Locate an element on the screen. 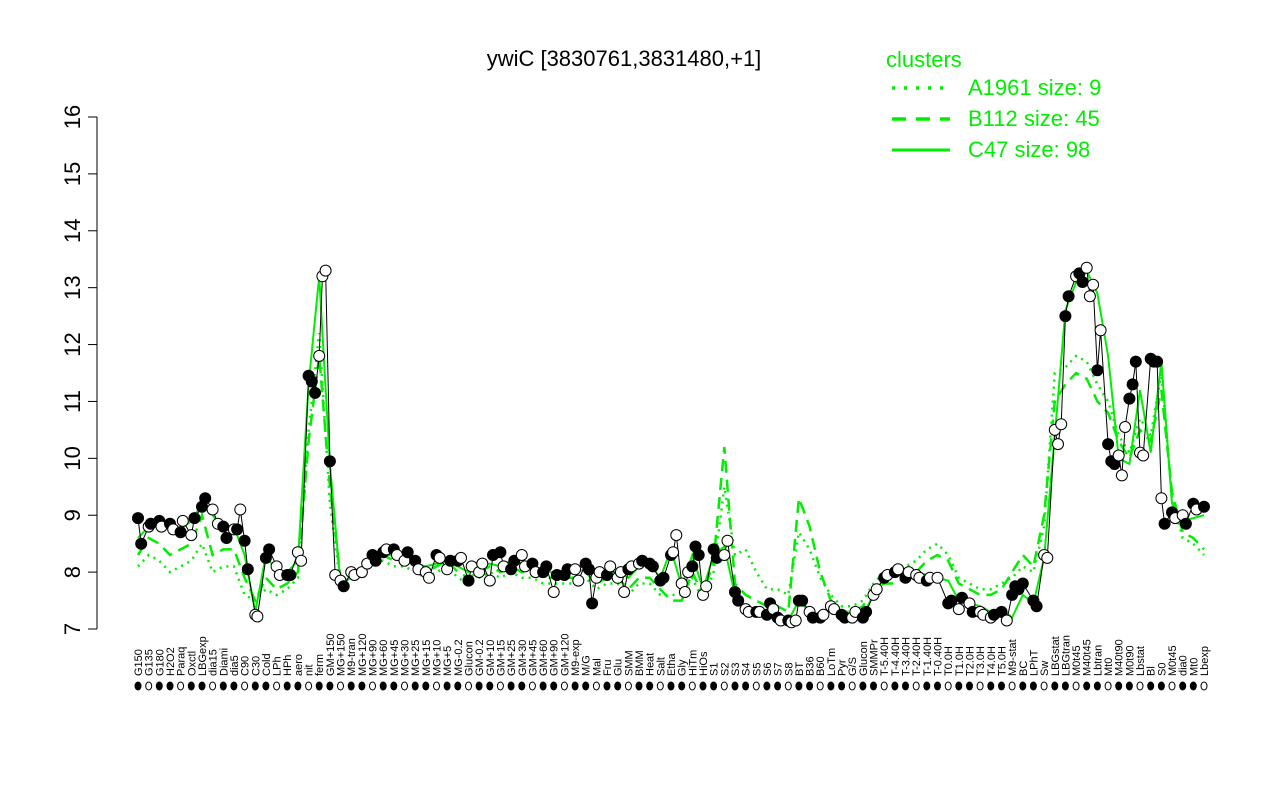 Image resolution: width=1280 pixels, height=800 pixels. x-tick-label: Lbtran is located at coordinates (1098, 660).